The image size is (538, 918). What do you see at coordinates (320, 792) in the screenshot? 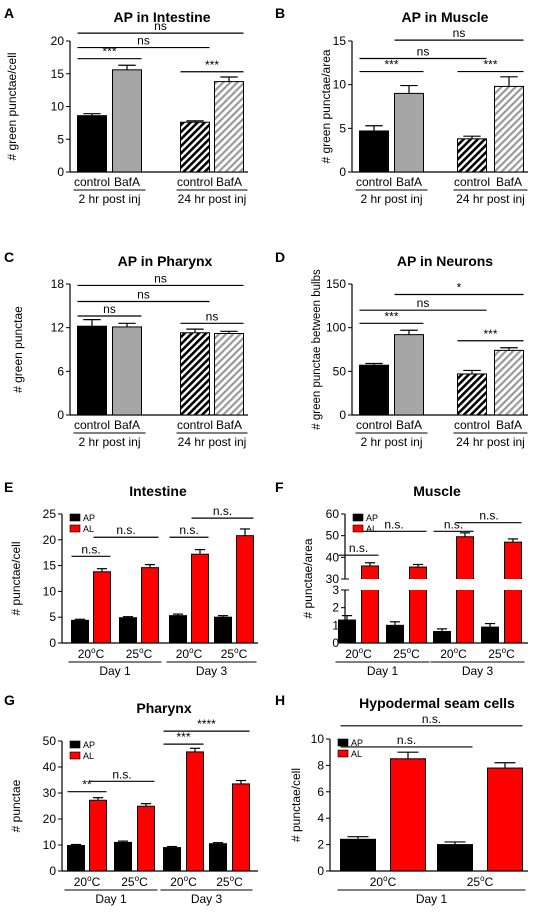
I see `y-tick-label: 6` at bounding box center [320, 792].